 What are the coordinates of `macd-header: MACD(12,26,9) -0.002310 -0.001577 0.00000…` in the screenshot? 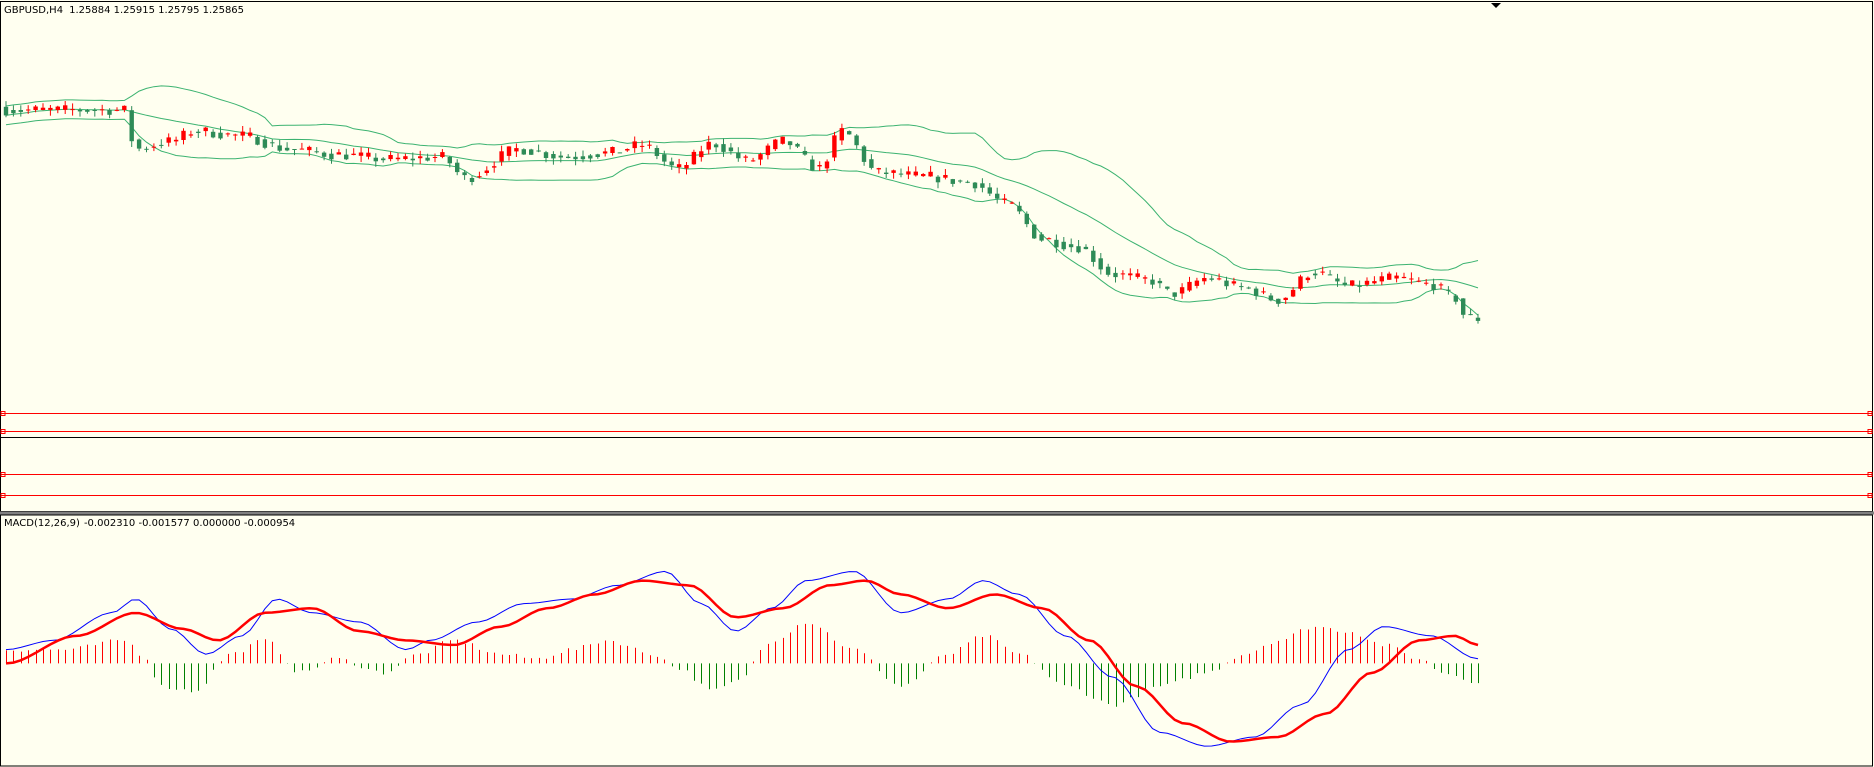 It's located at (149, 523).